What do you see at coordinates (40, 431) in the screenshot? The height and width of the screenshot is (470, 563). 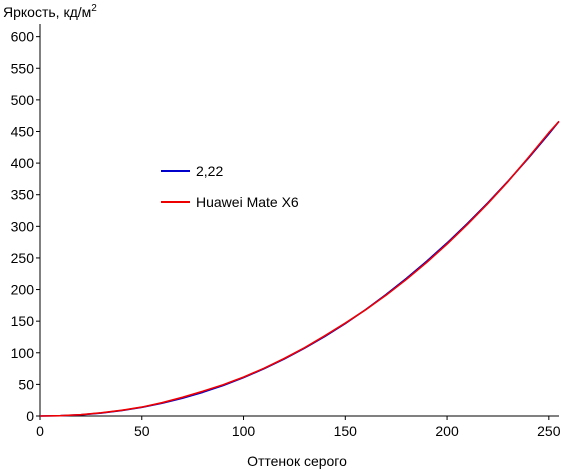 I see `x-tick-label: 0` at bounding box center [40, 431].